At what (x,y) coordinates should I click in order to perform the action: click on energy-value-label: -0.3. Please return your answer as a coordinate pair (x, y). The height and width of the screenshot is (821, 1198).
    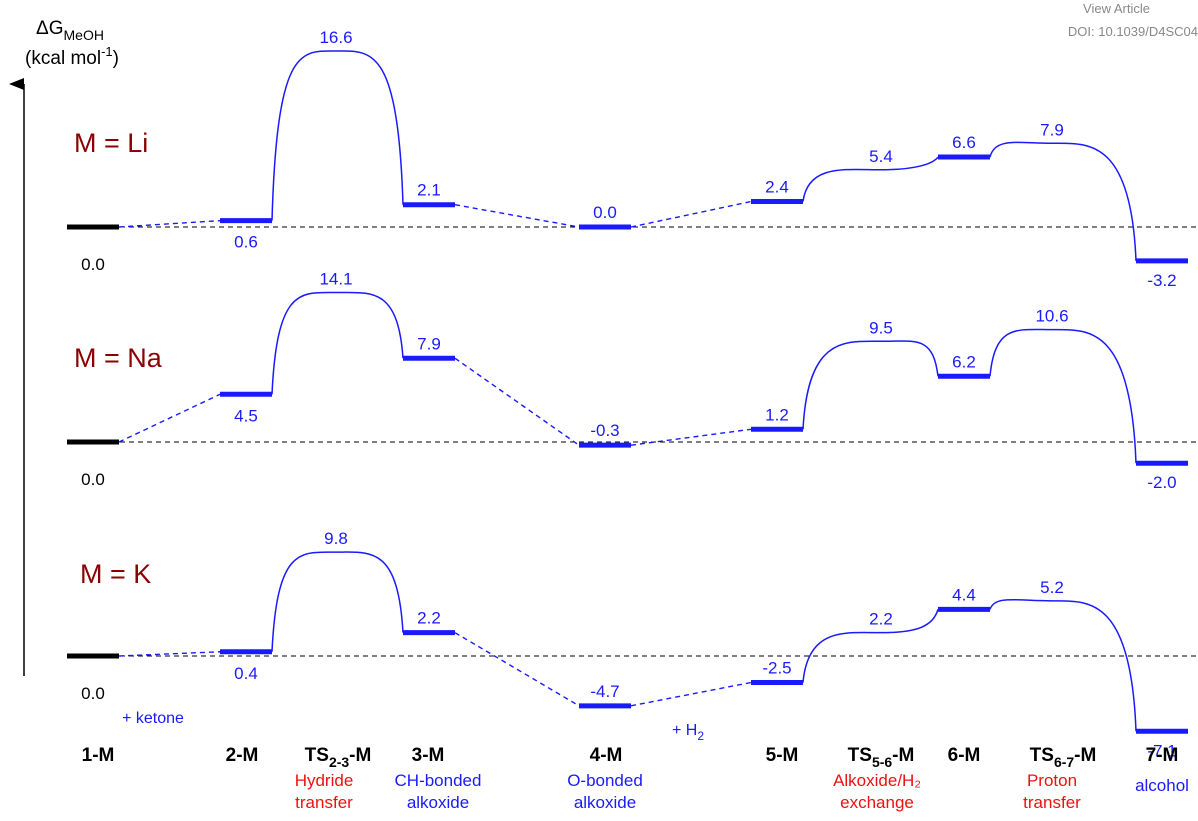
    Looking at the image, I should click on (604, 430).